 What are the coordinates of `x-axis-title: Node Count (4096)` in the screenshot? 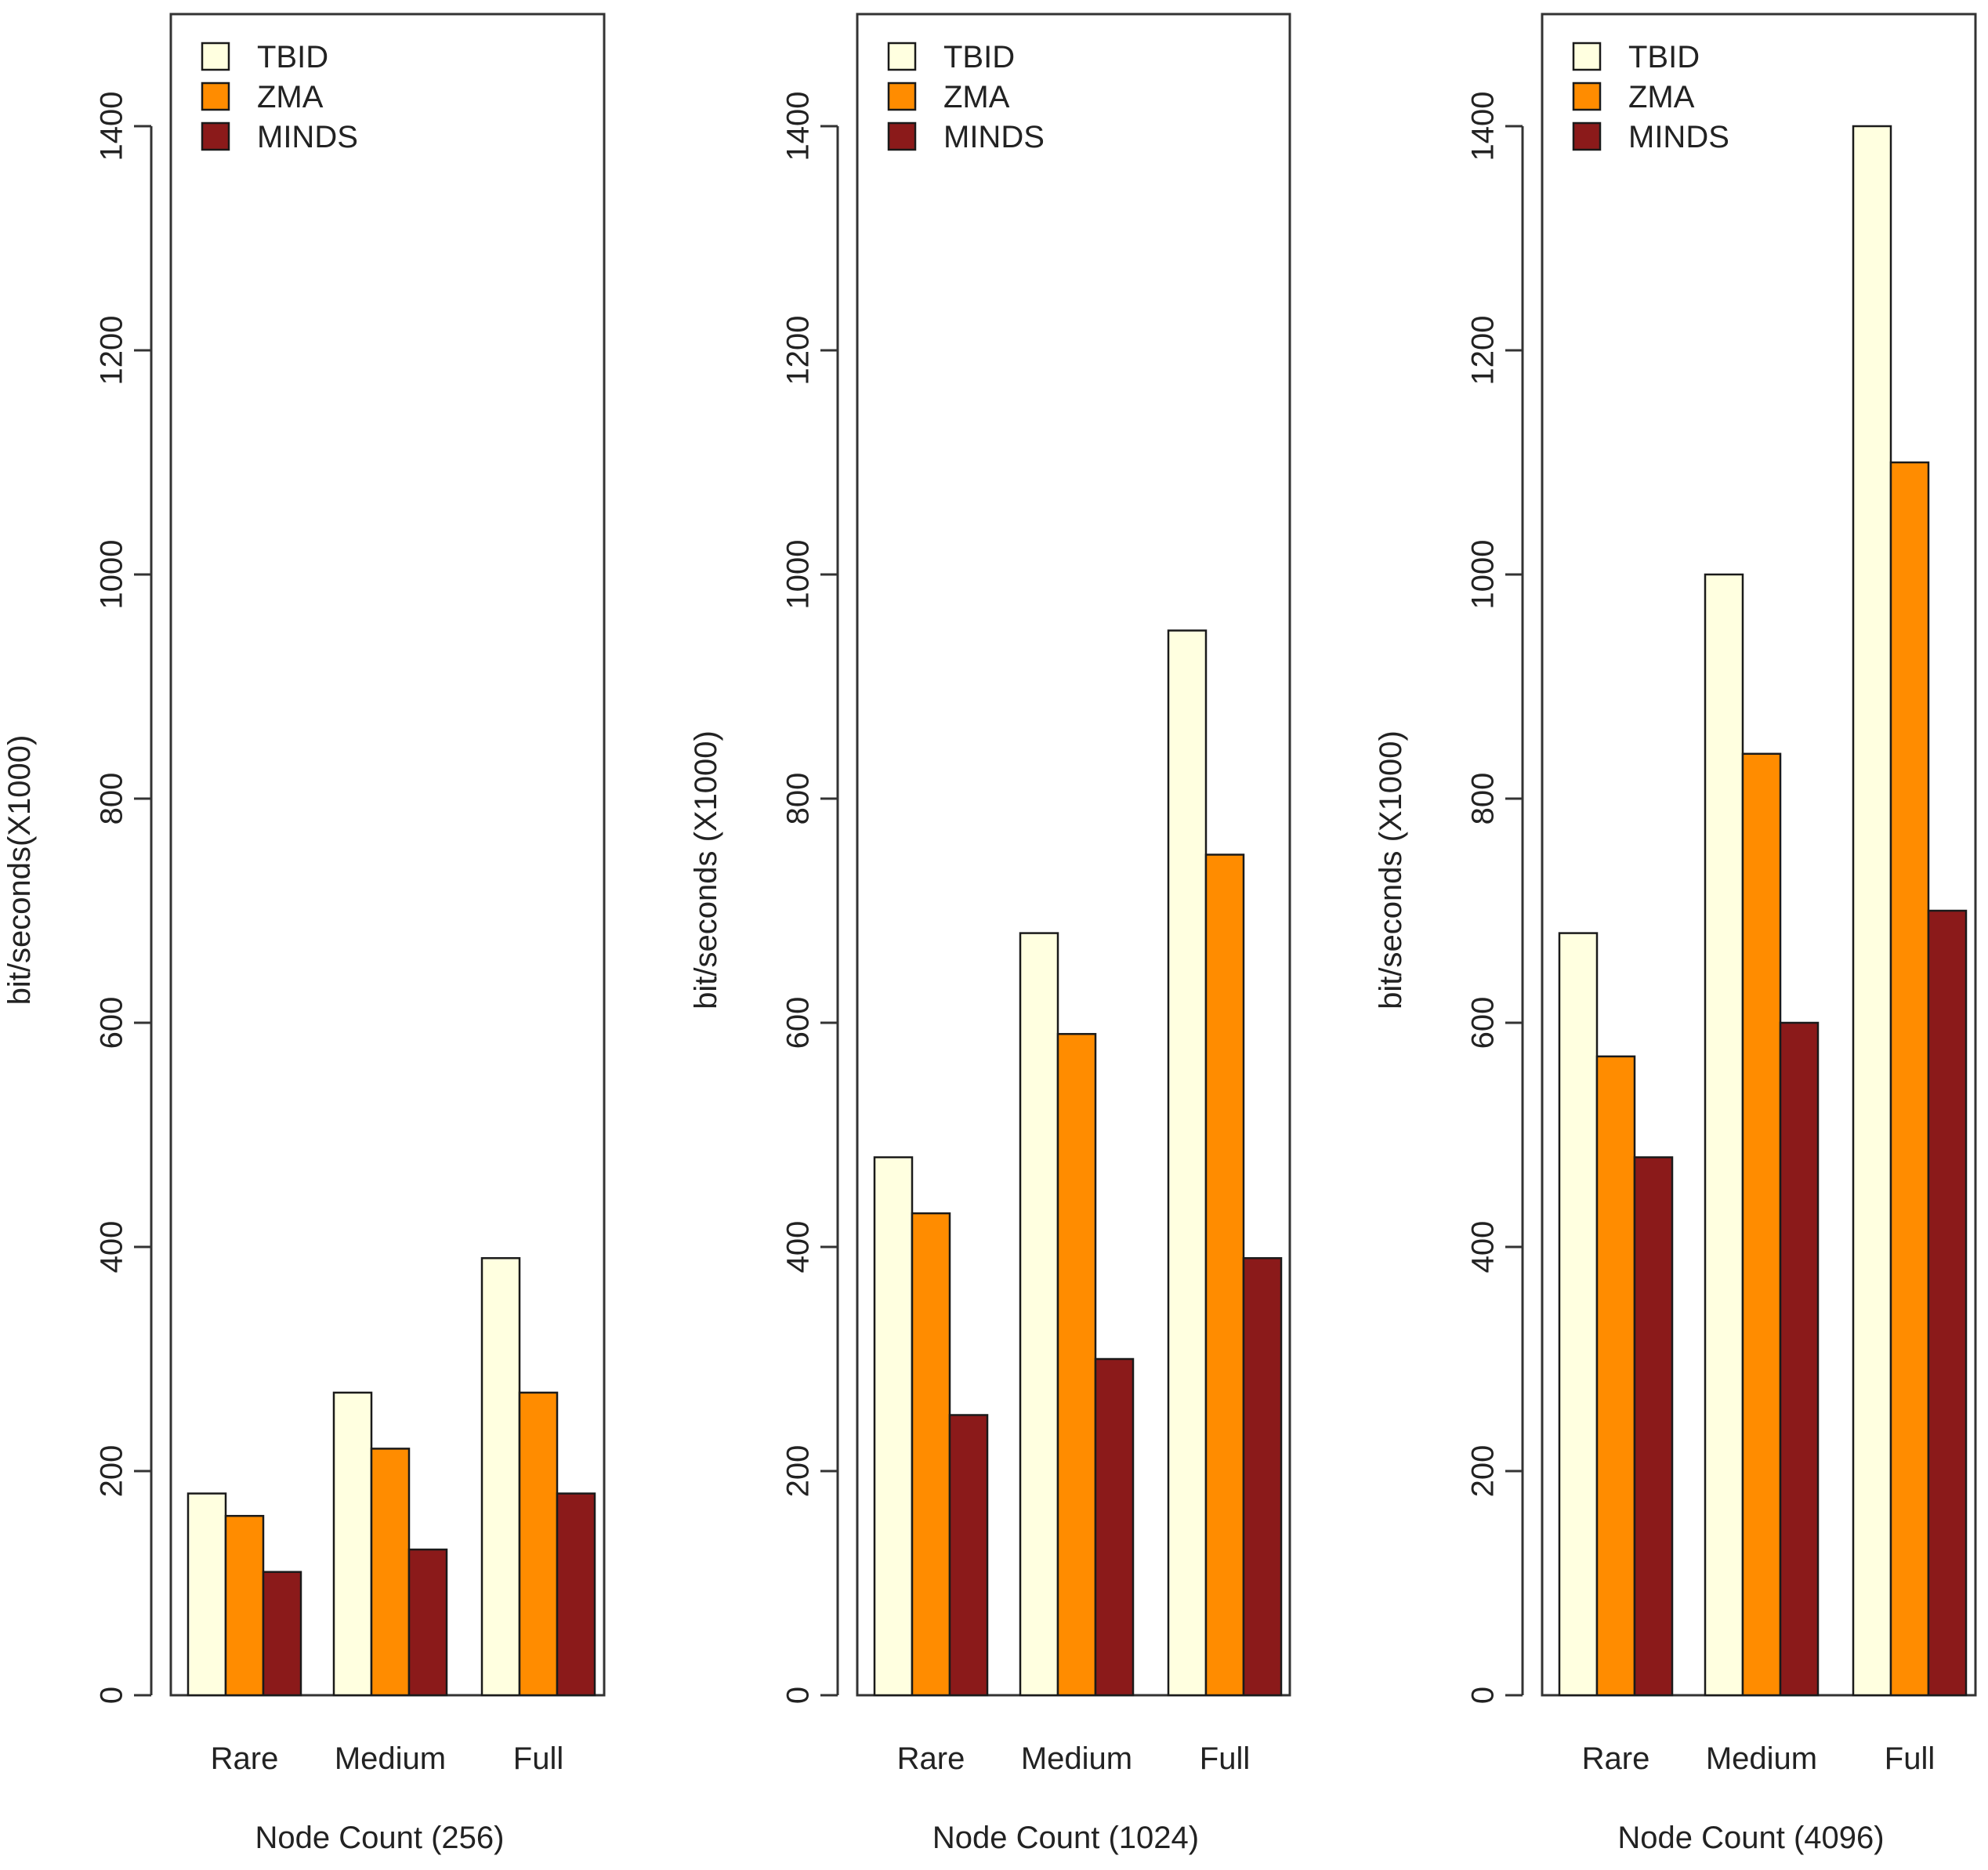 It's located at (1750, 1838).